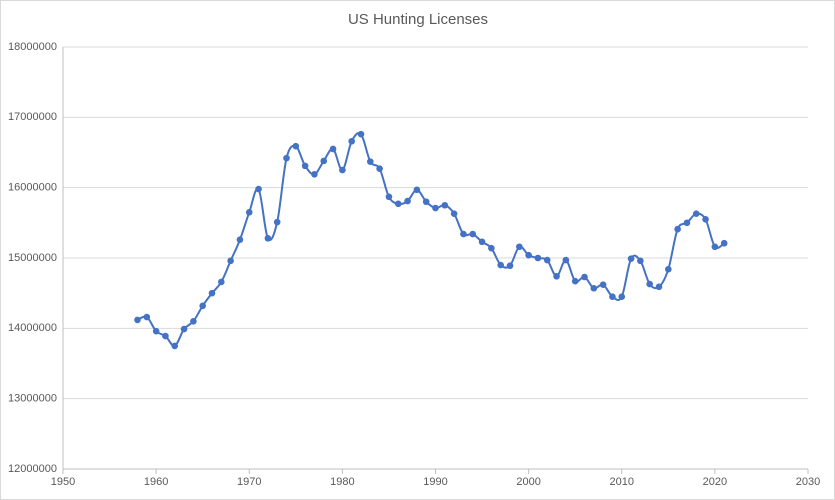 The image size is (835, 500). What do you see at coordinates (249, 482) in the screenshot?
I see `x-tick-label: 1970` at bounding box center [249, 482].